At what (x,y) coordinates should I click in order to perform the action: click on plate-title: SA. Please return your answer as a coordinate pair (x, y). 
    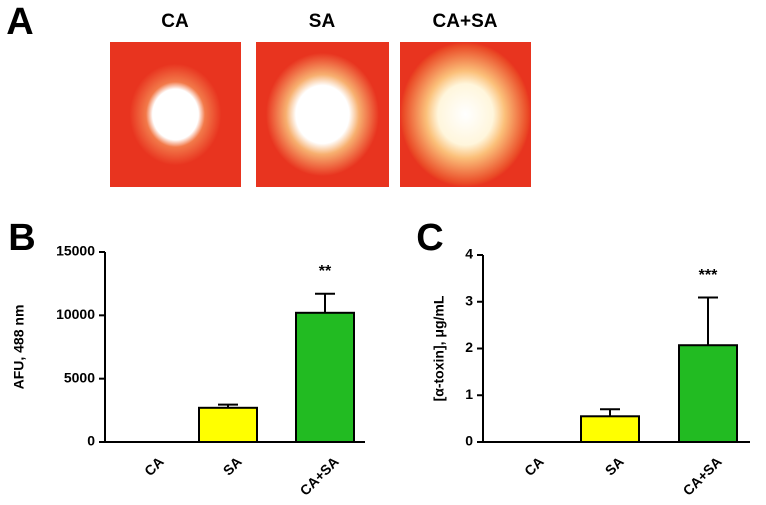
    Looking at the image, I should click on (322, 21).